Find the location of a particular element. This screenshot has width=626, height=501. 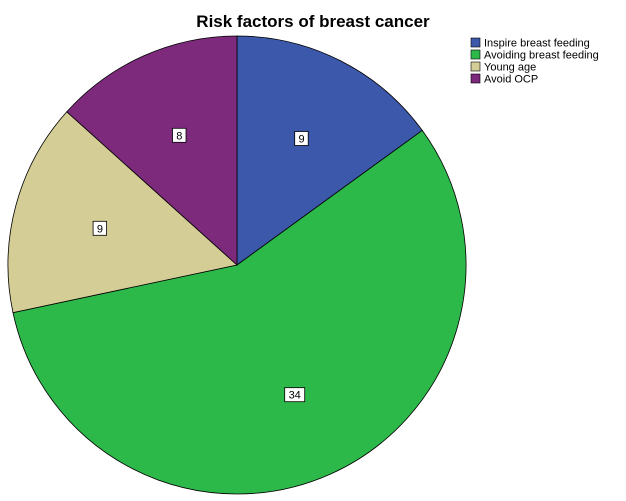

data-label-4: 8 is located at coordinates (179, 135).